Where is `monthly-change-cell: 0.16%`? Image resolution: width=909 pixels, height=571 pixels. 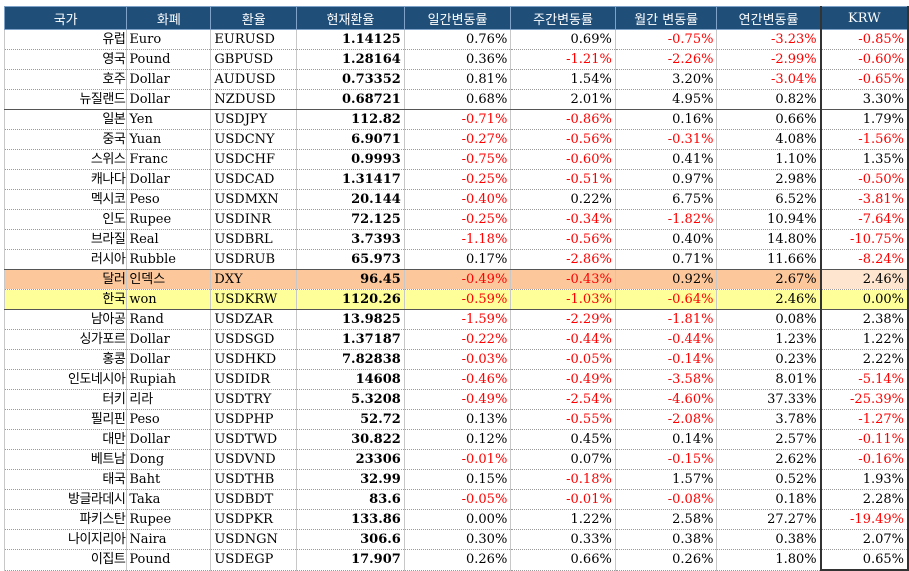
monthly-change-cell: 0.16% is located at coordinates (666, 119).